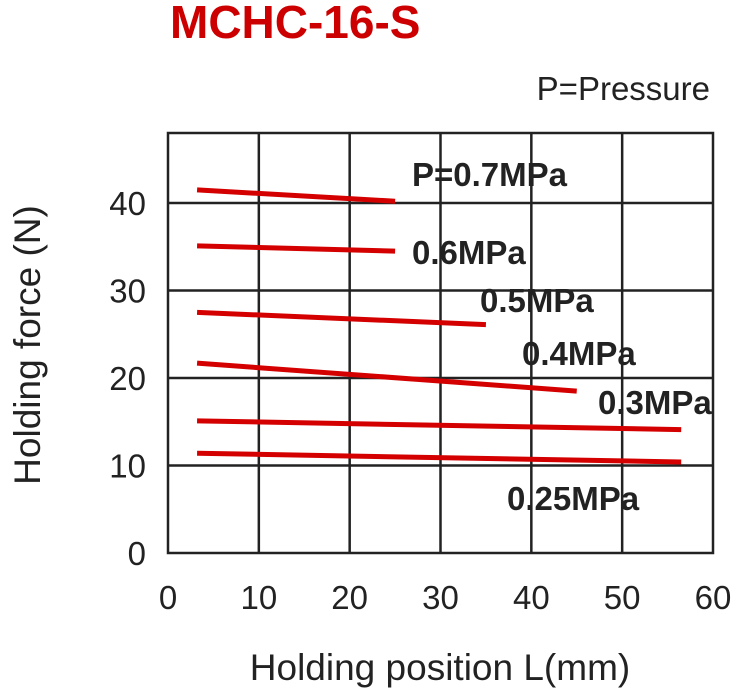 The image size is (756, 698). I want to click on y-tick-label: 20, so click(127, 378).